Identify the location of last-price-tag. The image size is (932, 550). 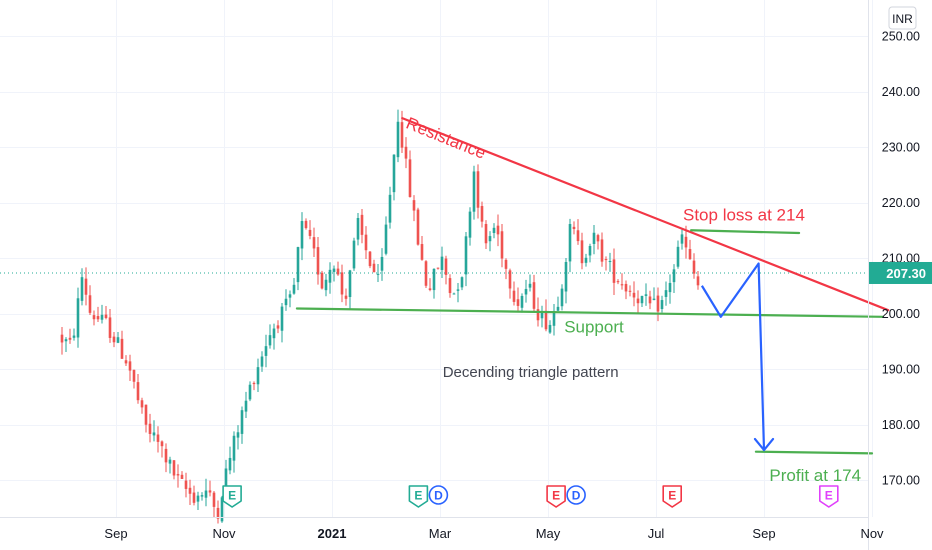
(900, 272).